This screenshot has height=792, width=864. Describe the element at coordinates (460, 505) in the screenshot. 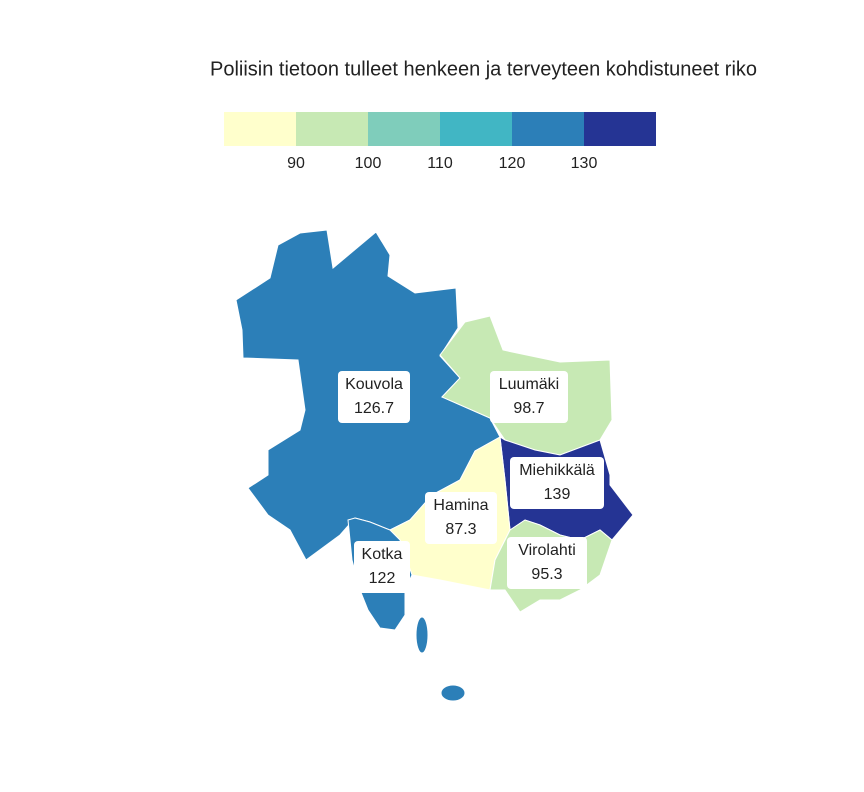

I see `region-name: Hamina` at that location.